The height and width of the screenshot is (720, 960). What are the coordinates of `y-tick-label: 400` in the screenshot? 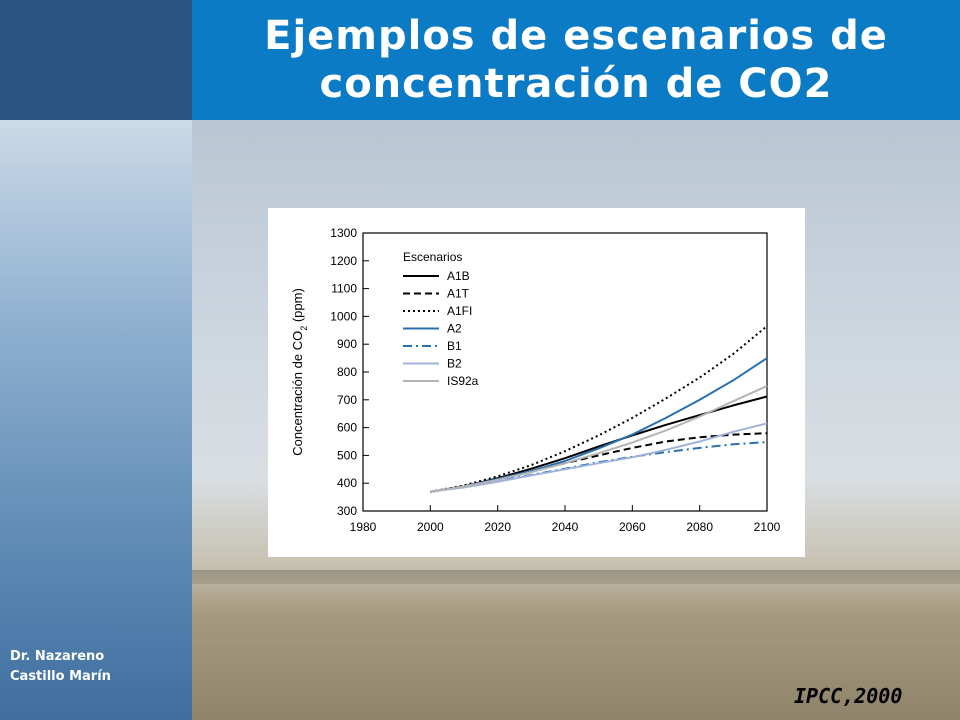 It's located at (347, 483).